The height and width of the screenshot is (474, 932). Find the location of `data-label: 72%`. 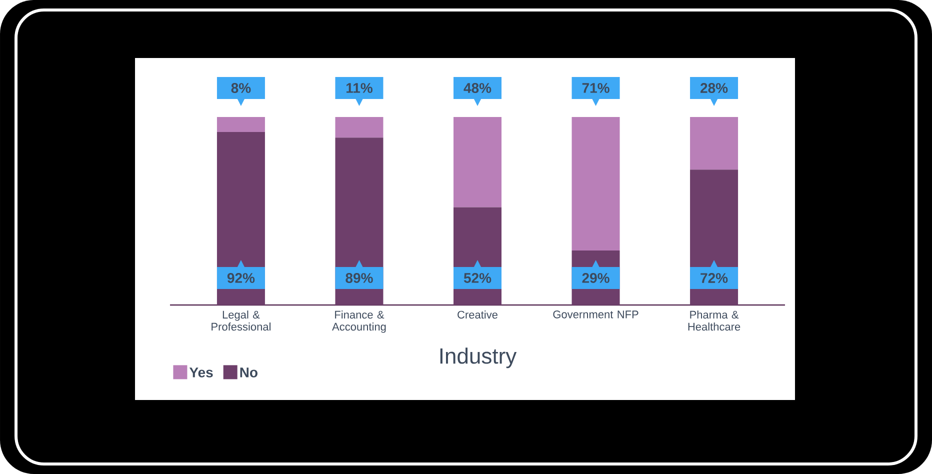

data-label: 72% is located at coordinates (714, 278).